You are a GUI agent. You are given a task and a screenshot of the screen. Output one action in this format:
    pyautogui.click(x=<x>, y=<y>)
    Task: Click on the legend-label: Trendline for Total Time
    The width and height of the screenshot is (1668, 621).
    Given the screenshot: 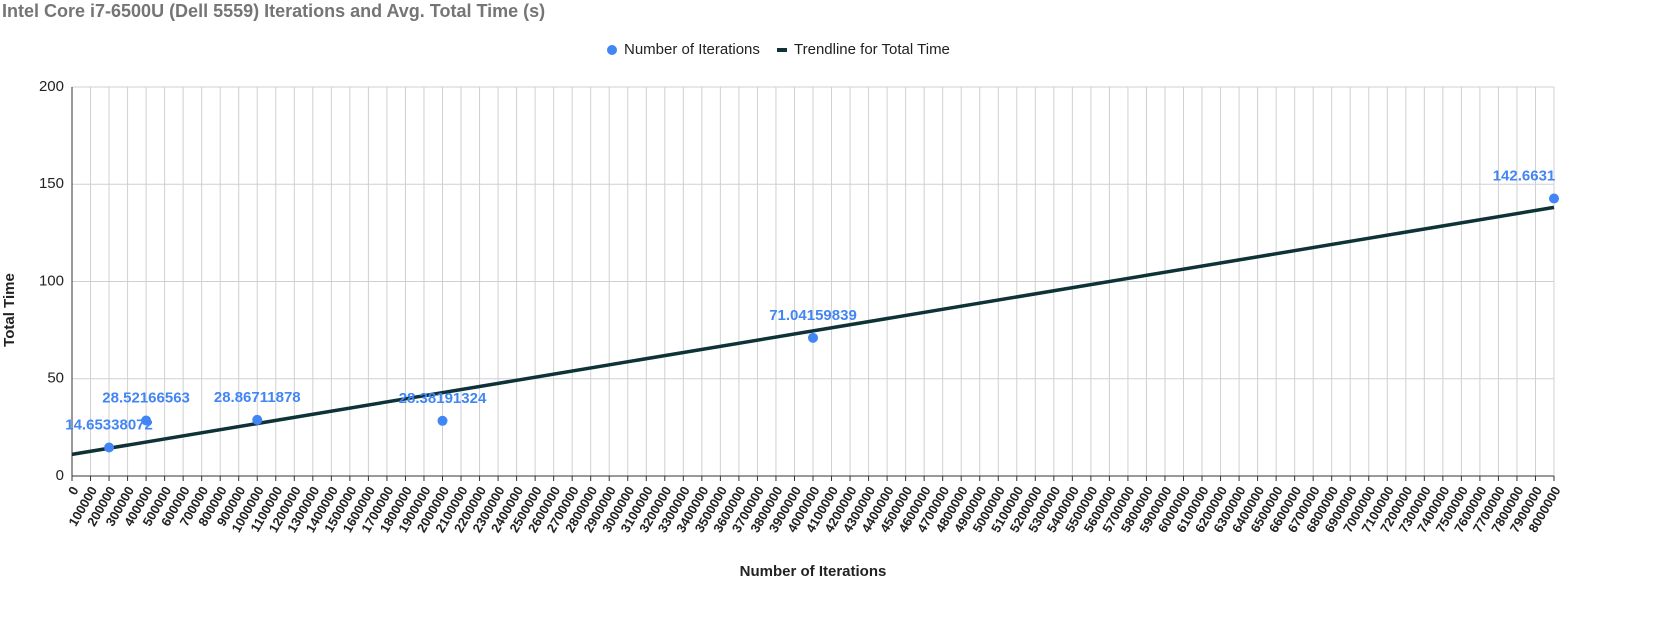 What is the action you would take?
    pyautogui.click(x=872, y=49)
    